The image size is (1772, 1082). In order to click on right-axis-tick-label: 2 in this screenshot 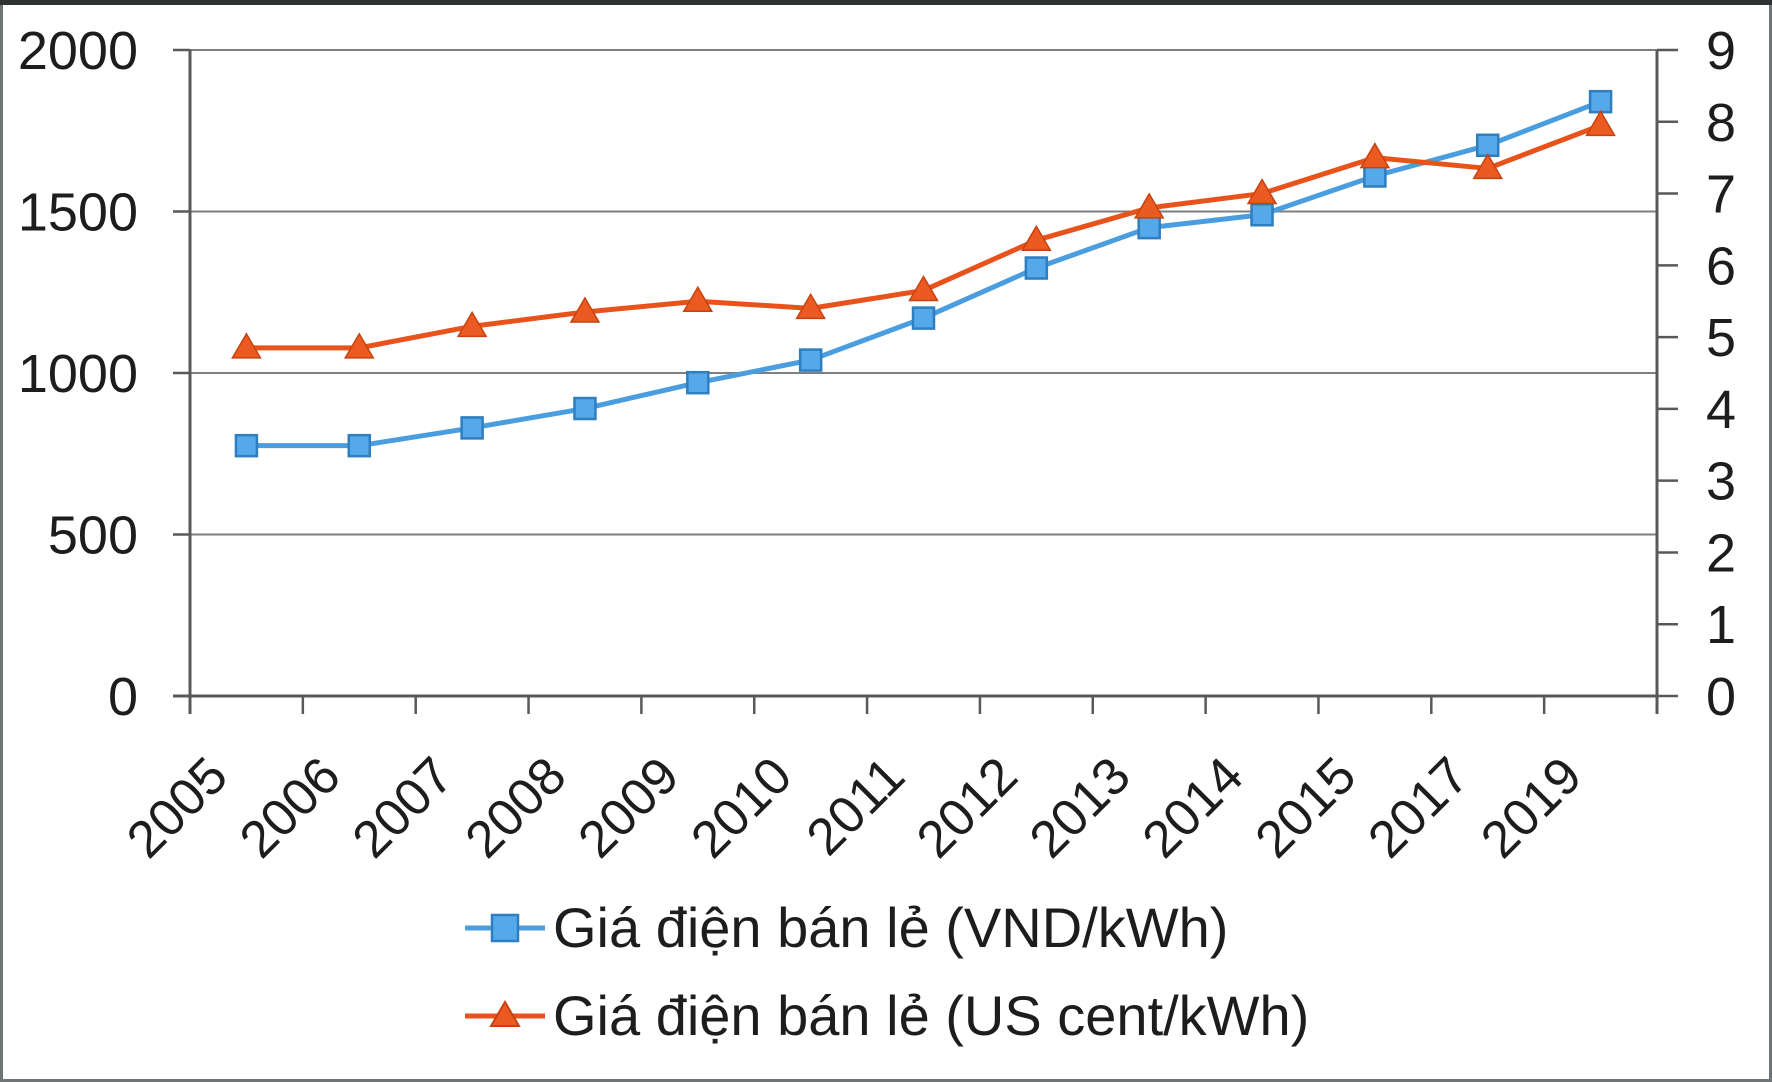, I will do `click(1721, 553)`.